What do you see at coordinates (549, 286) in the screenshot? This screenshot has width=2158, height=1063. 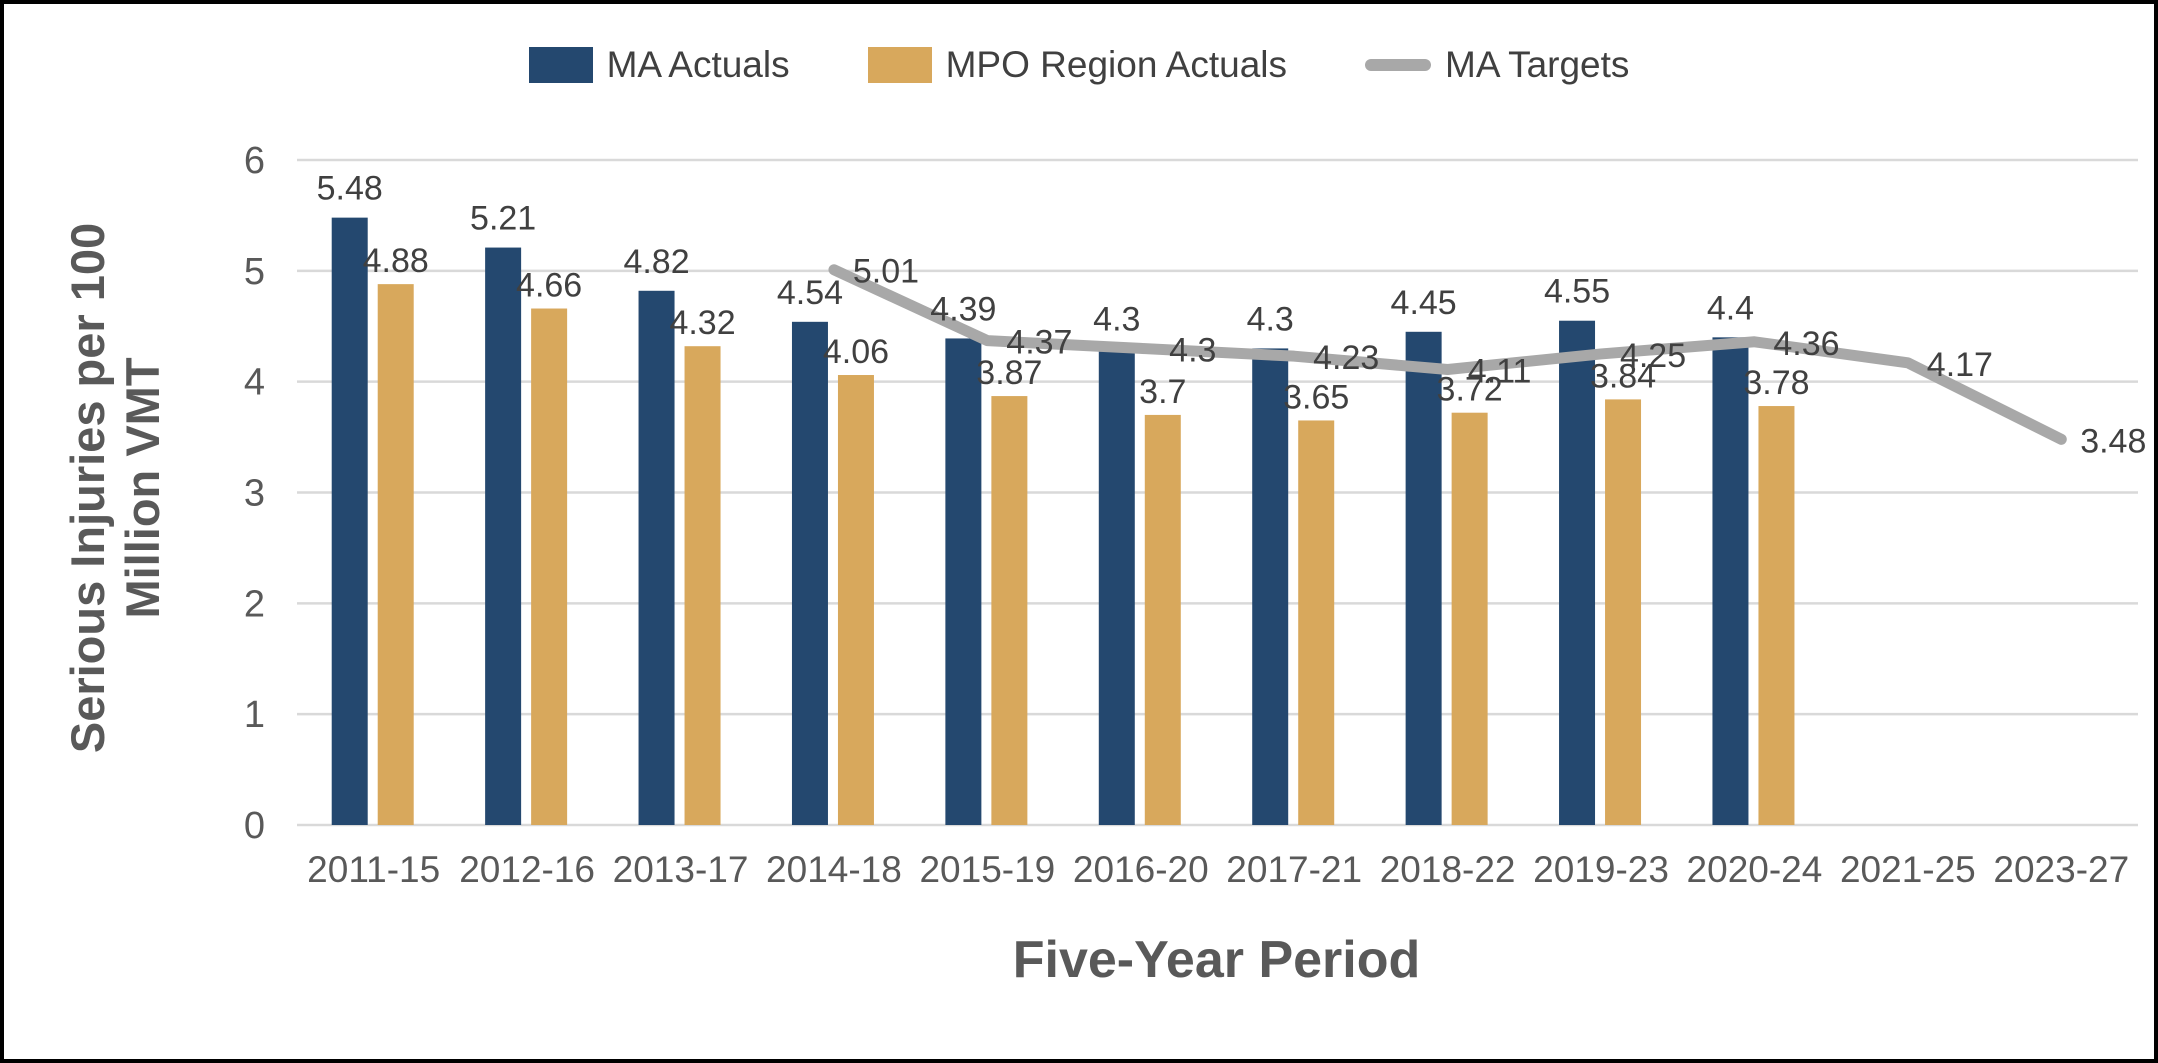 I see `data-label-mpo-region-actuals-2012-16: 4.66` at bounding box center [549, 286].